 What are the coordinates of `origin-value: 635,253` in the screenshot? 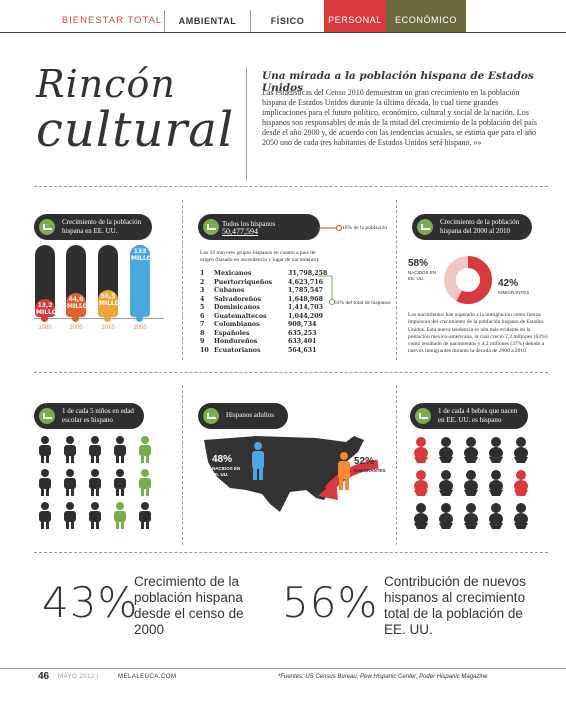 It's located at (302, 333).